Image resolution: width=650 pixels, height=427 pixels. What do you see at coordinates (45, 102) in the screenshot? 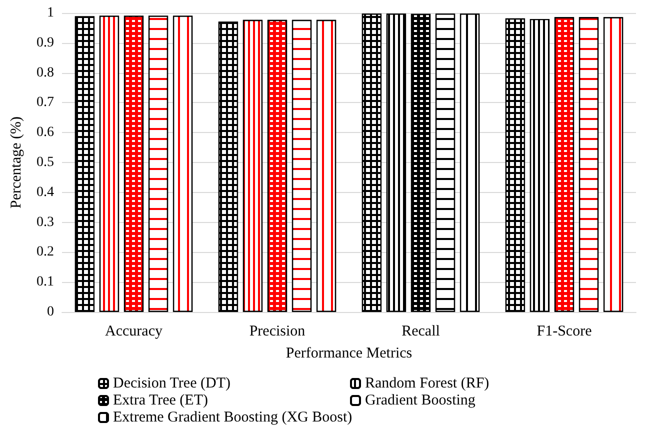
I see `y-tick-label: 0.7` at bounding box center [45, 102].